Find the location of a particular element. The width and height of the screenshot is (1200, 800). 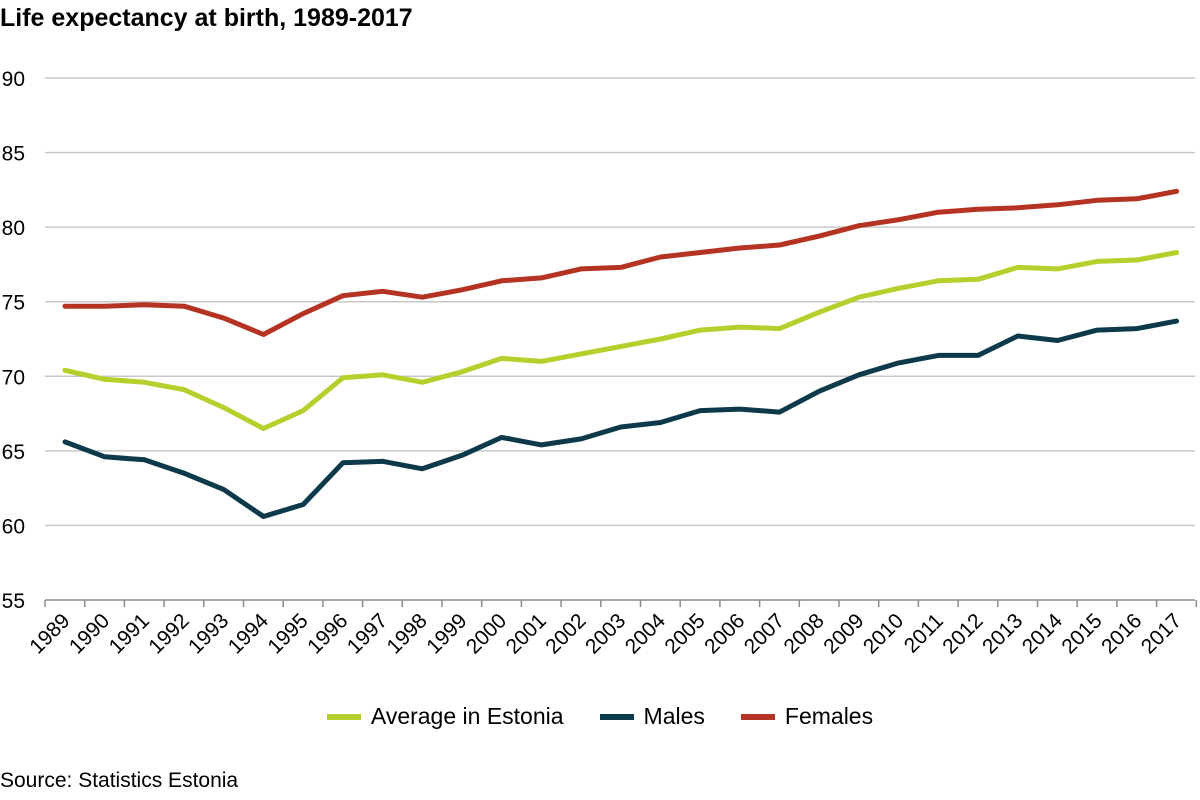

legend: Average in Estonia Males Females is located at coordinates (600, 716).